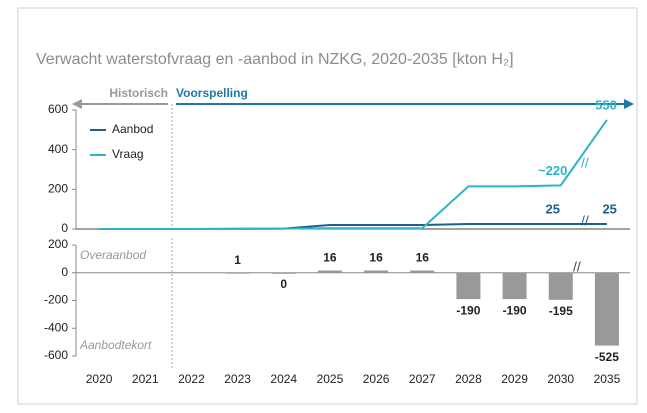  What do you see at coordinates (132, 129) in the screenshot?
I see `legend-label: Aanbod` at bounding box center [132, 129].